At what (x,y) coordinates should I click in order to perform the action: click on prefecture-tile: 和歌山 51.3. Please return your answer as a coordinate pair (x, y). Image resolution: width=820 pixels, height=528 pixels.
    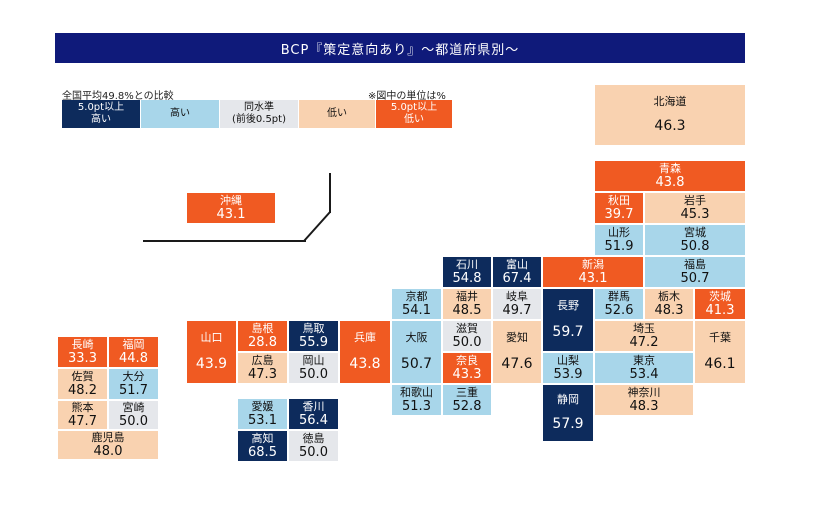
    Looking at the image, I should click on (416, 400).